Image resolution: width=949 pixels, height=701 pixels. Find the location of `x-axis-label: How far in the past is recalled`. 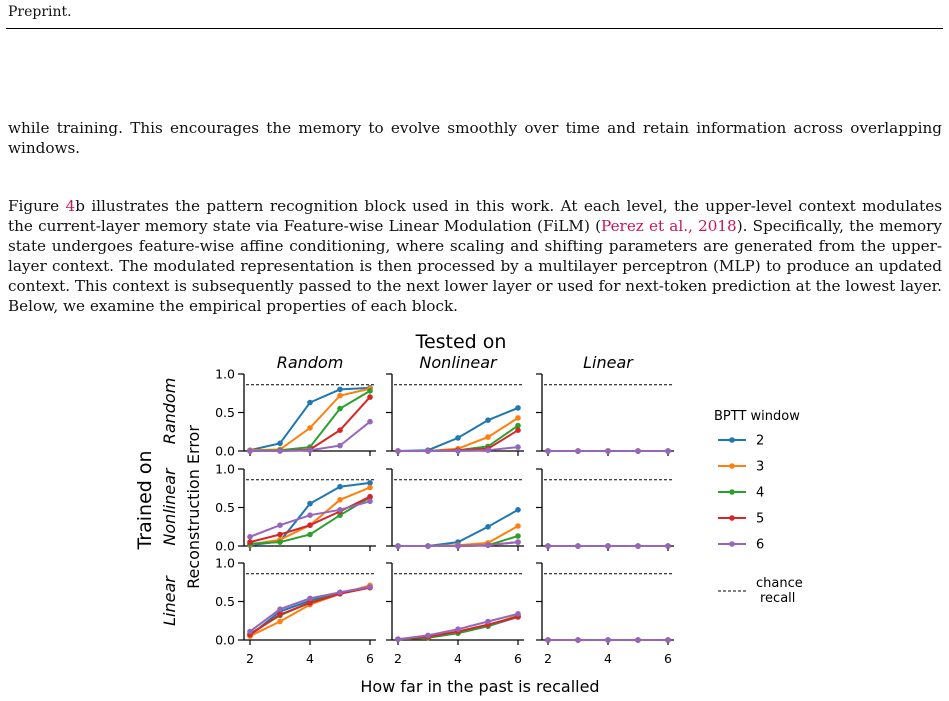

x-axis-label: How far in the past is recalled is located at coordinates (479, 686).